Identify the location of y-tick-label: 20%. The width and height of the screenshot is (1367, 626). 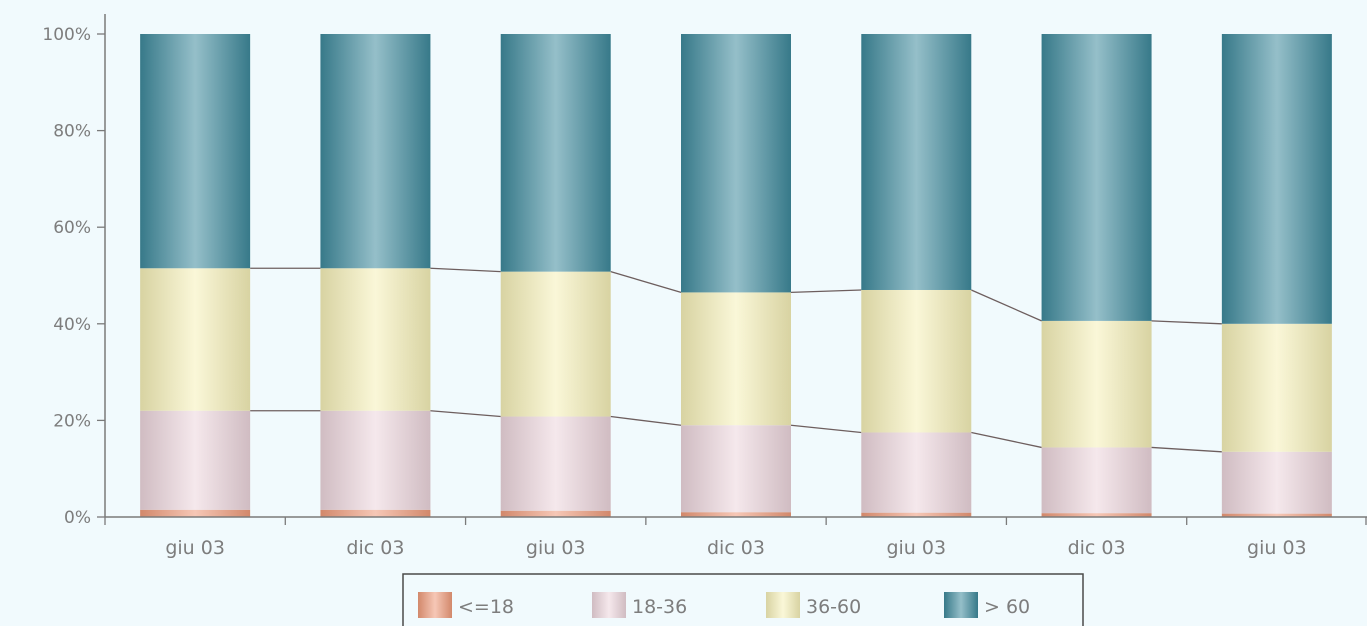
(72, 421).